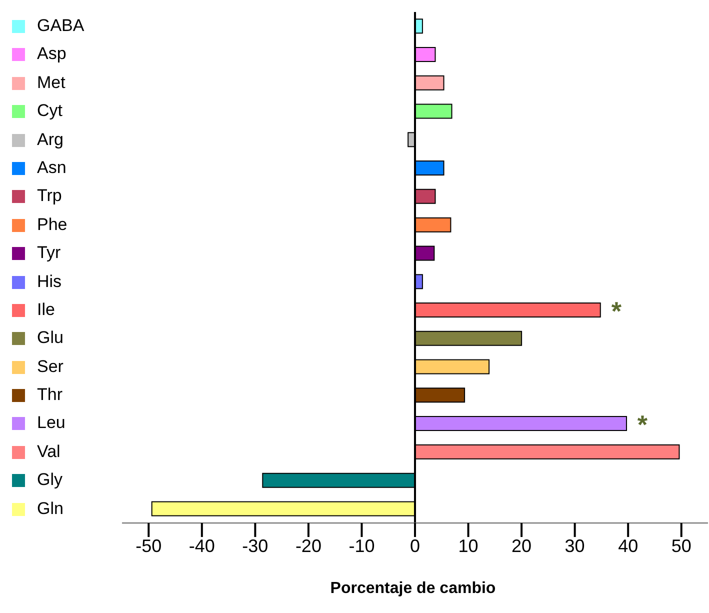 This screenshot has height=613, width=709. What do you see at coordinates (628, 546) in the screenshot?
I see `x-tick-label: 40` at bounding box center [628, 546].